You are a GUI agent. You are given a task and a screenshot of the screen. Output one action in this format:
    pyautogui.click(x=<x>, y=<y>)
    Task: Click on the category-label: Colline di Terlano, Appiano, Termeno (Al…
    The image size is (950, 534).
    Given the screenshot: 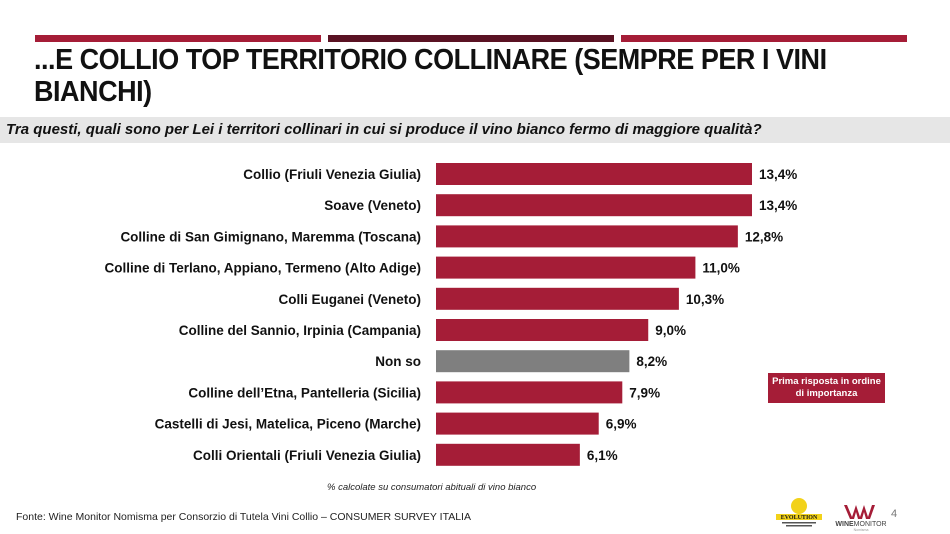 What is the action you would take?
    pyautogui.click(x=263, y=268)
    